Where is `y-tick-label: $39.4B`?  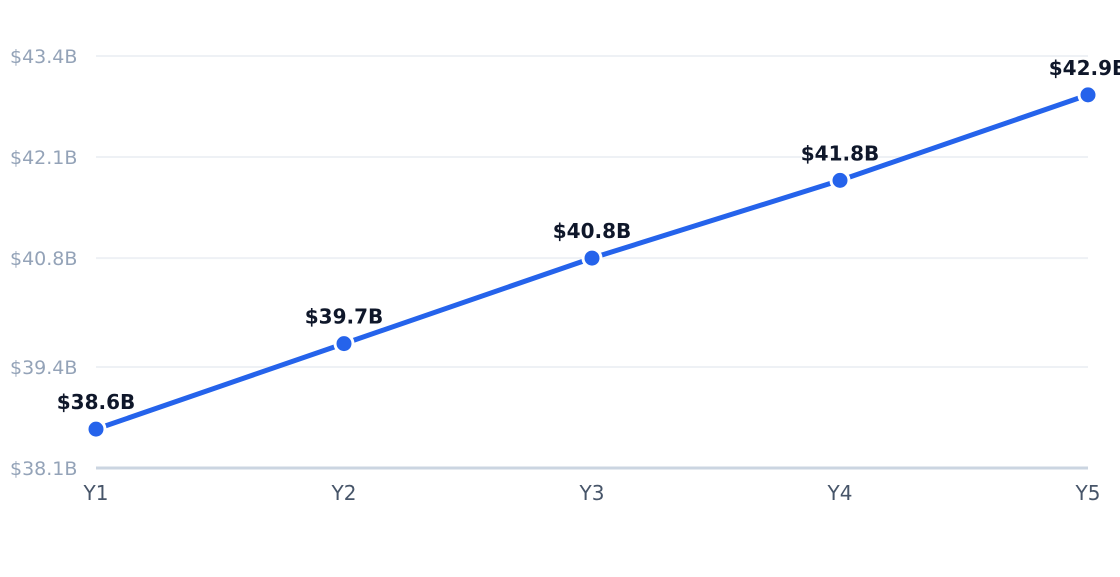 y-tick-label: $39.4B is located at coordinates (43, 368).